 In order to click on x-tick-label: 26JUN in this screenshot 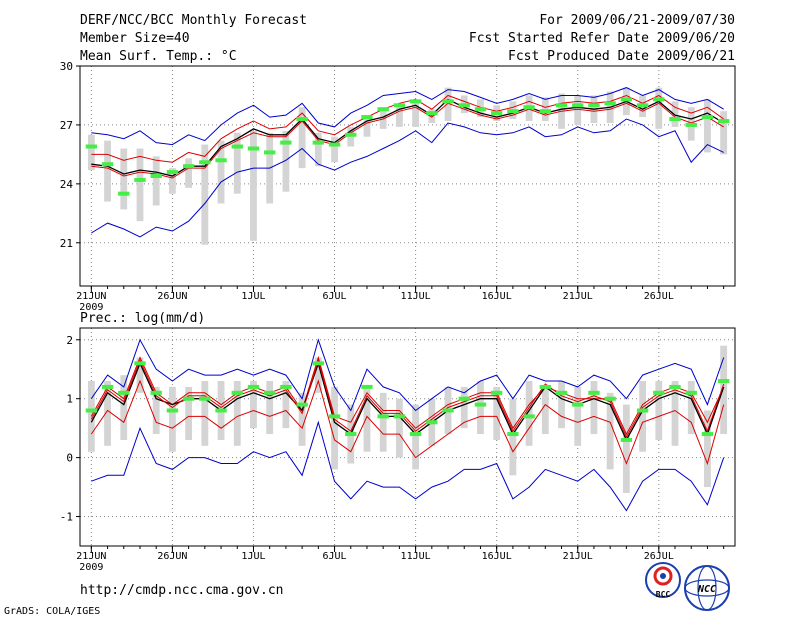, I will do `click(172, 556)`.